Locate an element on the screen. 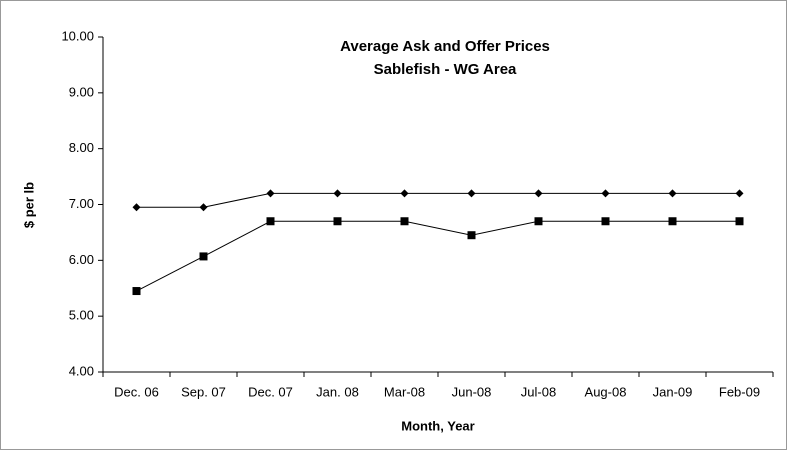  y-tick-label: 8.00 is located at coordinates (81, 147).